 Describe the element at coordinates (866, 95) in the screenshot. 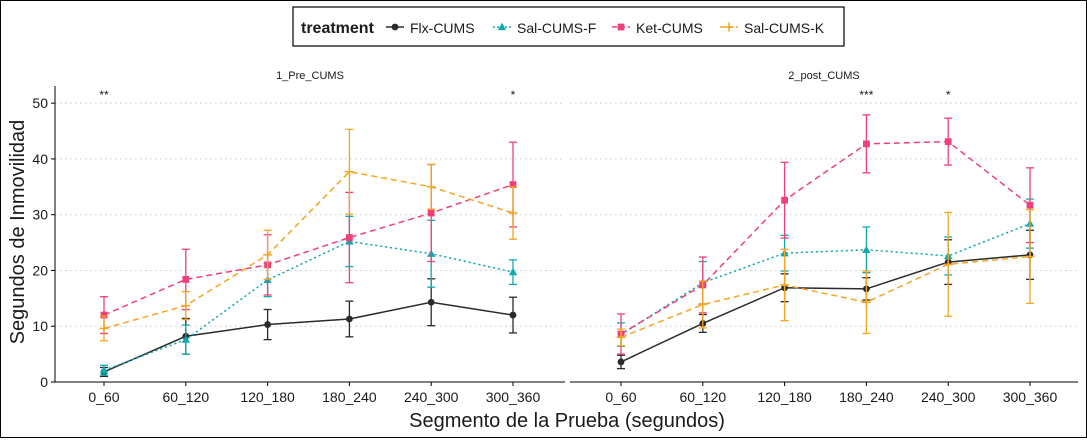

I see `significance-2-post-cums-180_240: ***` at that location.